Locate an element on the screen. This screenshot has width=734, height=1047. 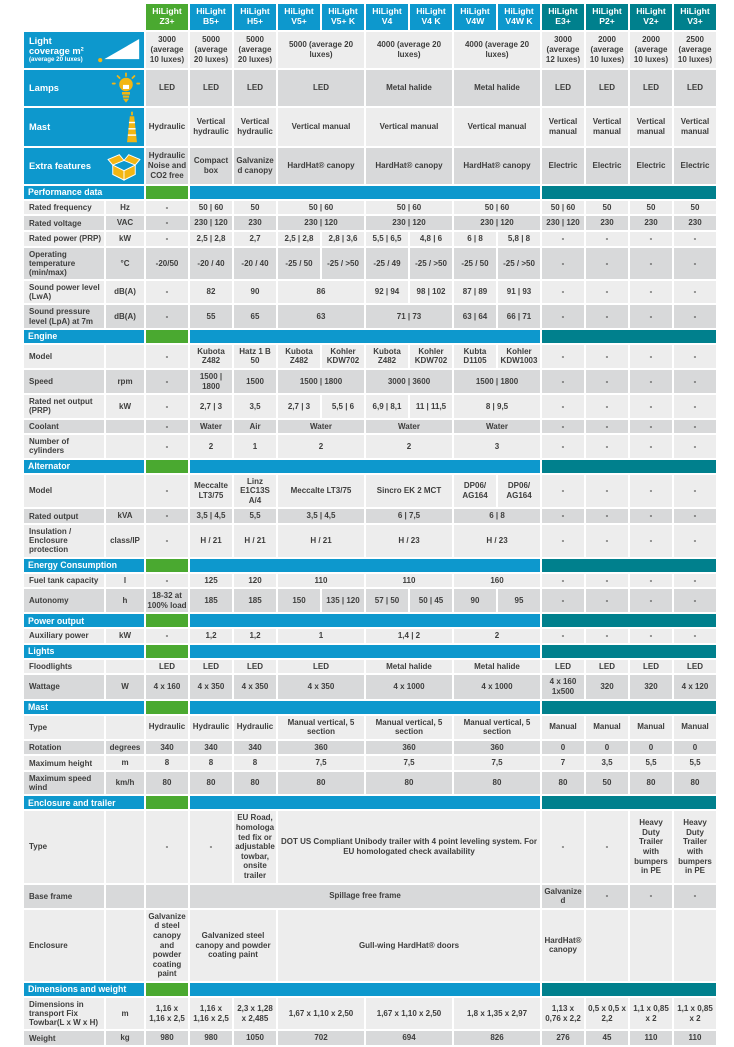
cell-value: Manual is located at coordinates (607, 727).